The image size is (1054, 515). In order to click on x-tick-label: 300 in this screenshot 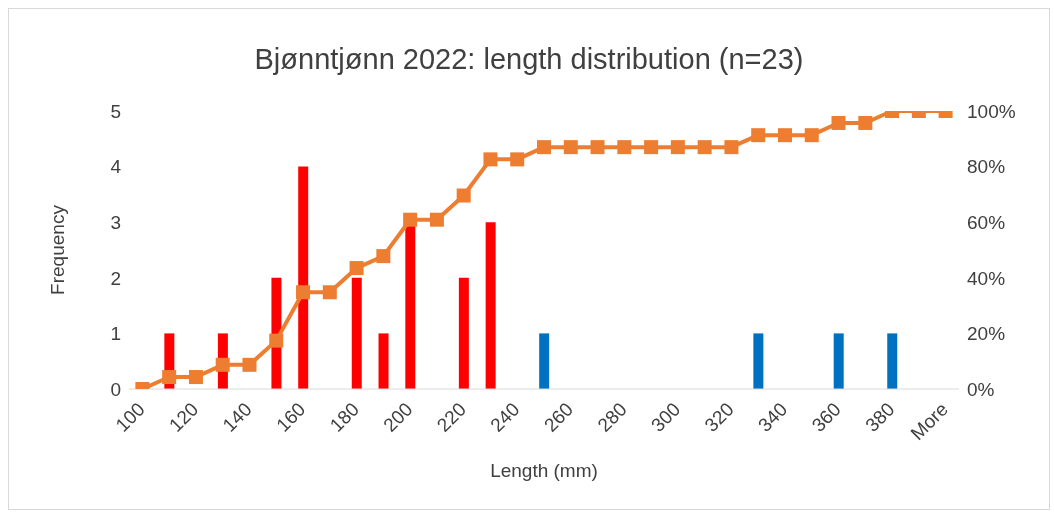, I will do `click(665, 417)`.